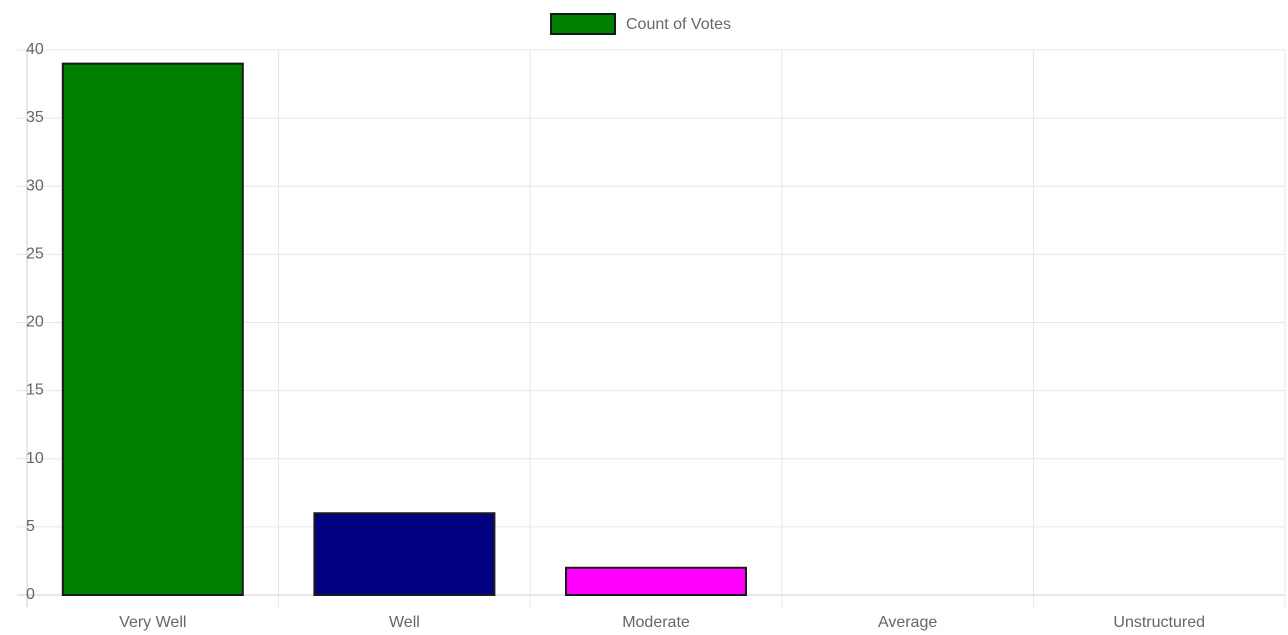 The image size is (1288, 635). I want to click on x-tick-label: Well, so click(404, 622).